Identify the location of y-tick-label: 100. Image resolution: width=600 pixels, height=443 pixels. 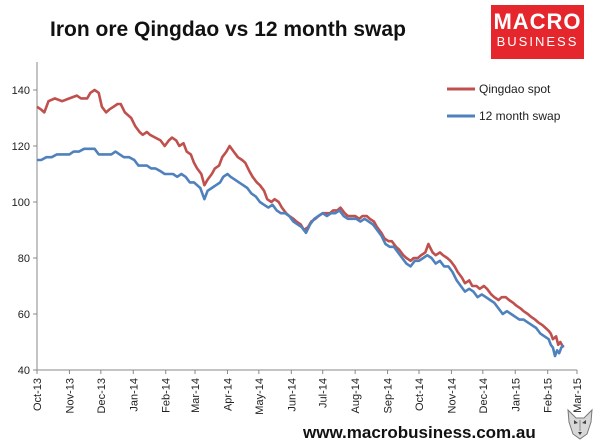
(21, 203).